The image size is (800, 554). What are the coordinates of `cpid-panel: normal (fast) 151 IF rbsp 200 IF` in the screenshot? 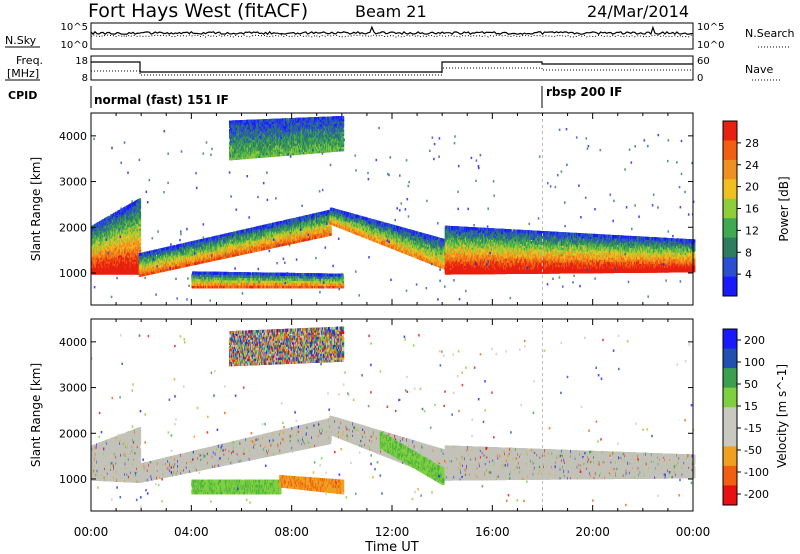 It's located at (356, 96).